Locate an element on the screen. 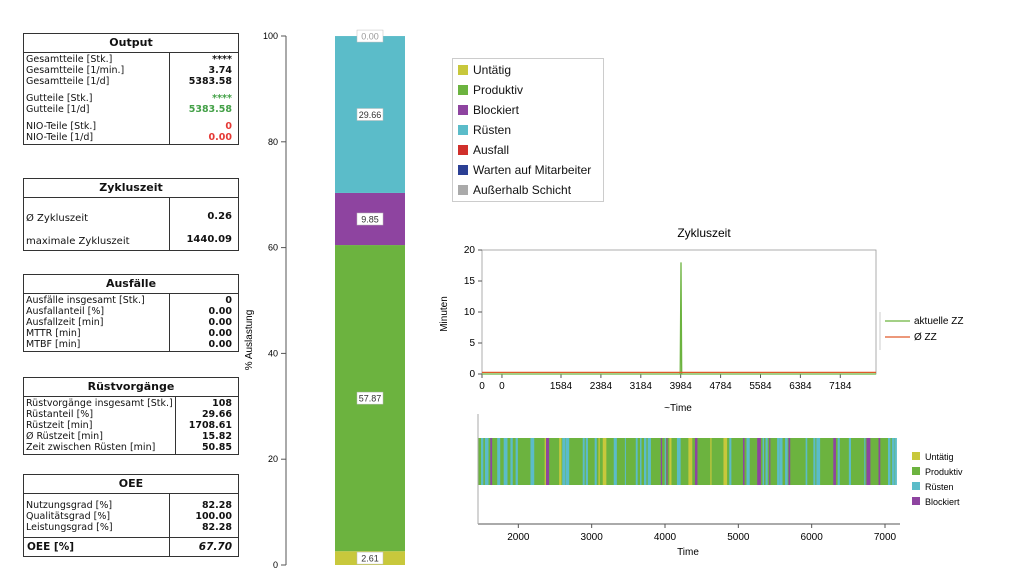 The width and height of the screenshot is (1024, 587). output-label: NIO-Teile [1/d] is located at coordinates (60, 137).